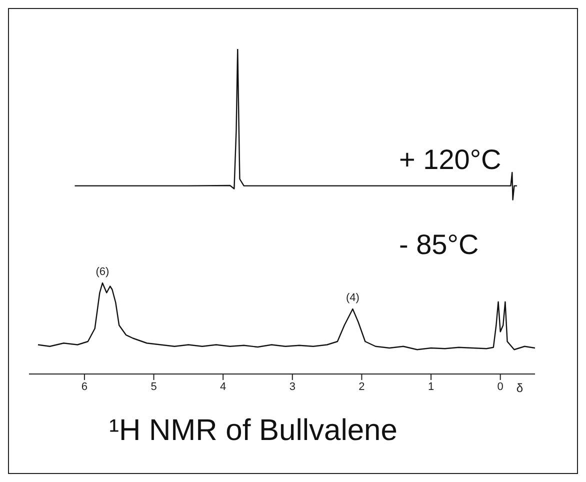  Describe the element at coordinates (84, 386) in the screenshot. I see `x-tick-label: 6` at that location.